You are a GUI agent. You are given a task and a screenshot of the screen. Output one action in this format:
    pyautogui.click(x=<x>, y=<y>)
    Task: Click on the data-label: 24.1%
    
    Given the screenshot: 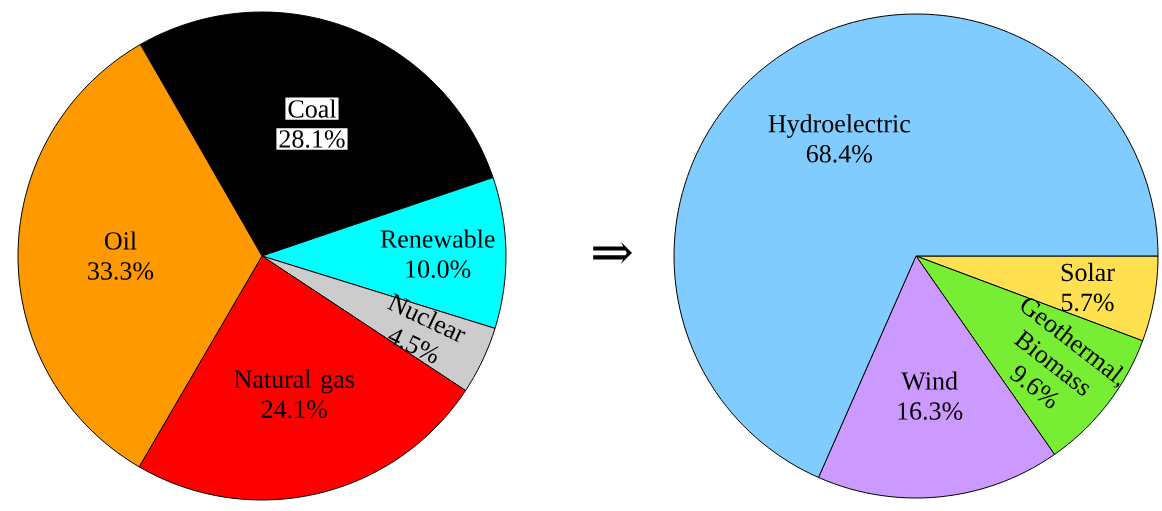 What is the action you would take?
    pyautogui.click(x=294, y=409)
    